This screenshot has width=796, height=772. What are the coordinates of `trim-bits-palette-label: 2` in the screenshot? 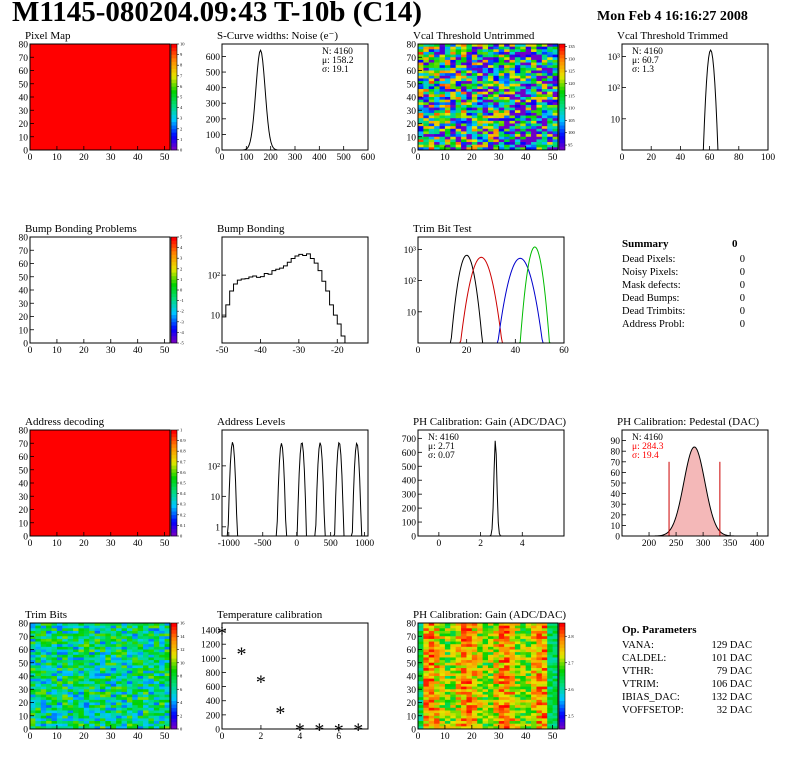 It's located at (181, 715).